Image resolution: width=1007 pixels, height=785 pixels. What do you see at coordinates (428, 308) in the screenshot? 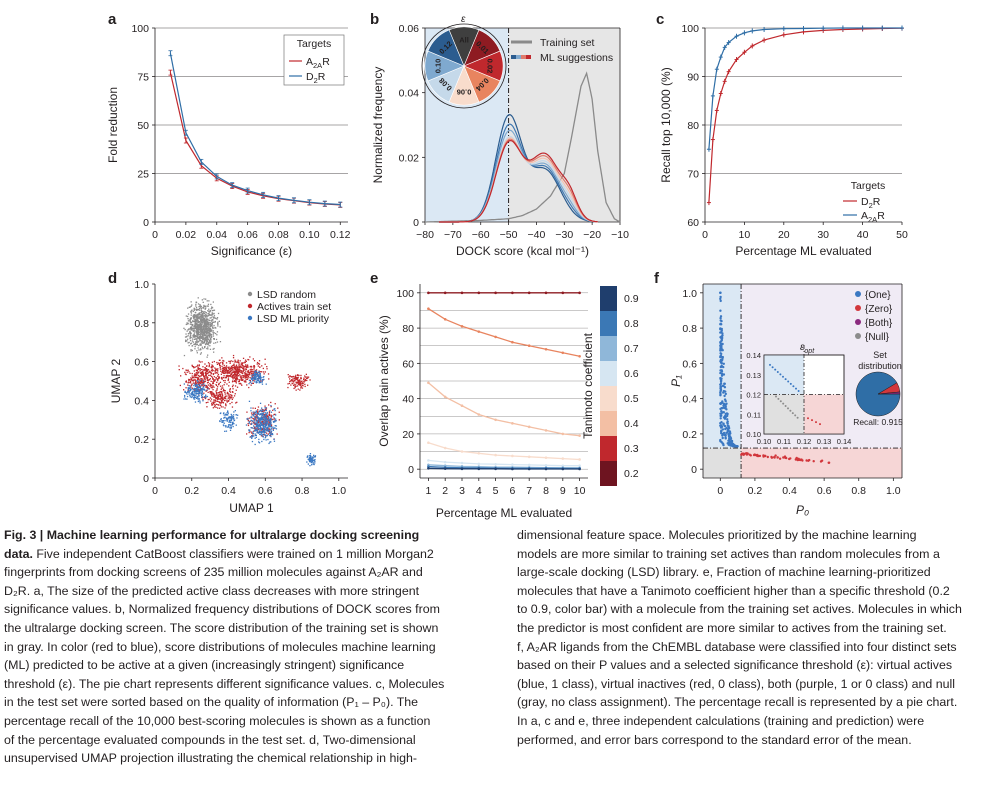
I see `data-marker` at bounding box center [428, 308].